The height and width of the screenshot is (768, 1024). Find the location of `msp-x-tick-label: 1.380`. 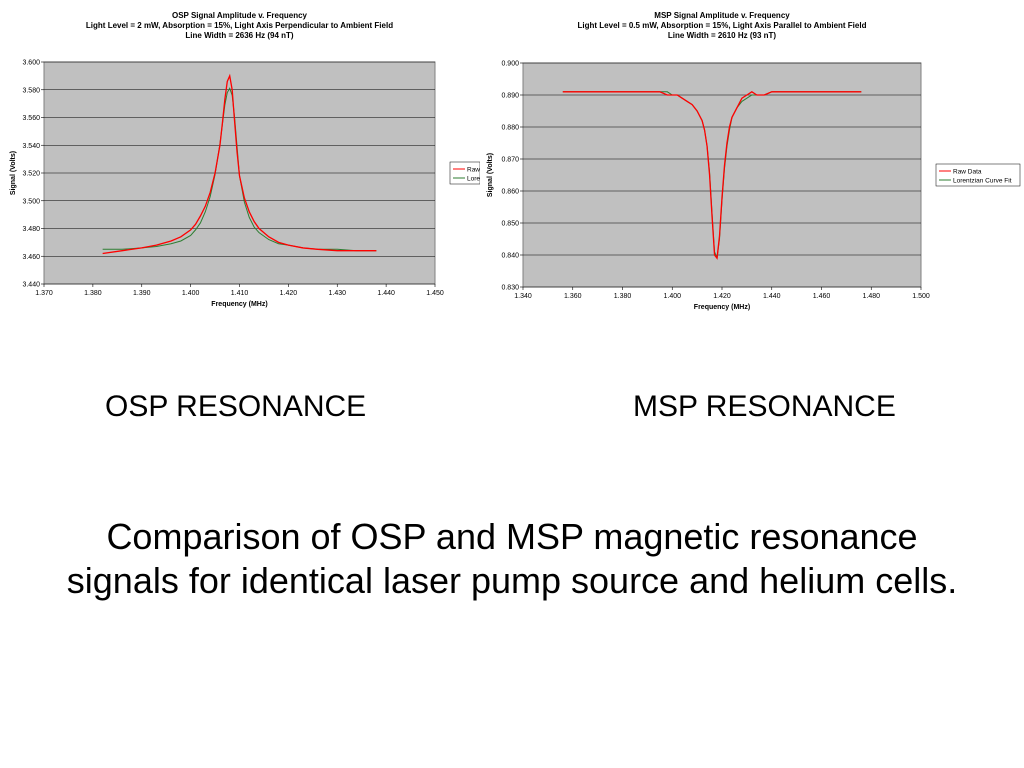

msp-x-tick-label: 1.380 is located at coordinates (623, 296).